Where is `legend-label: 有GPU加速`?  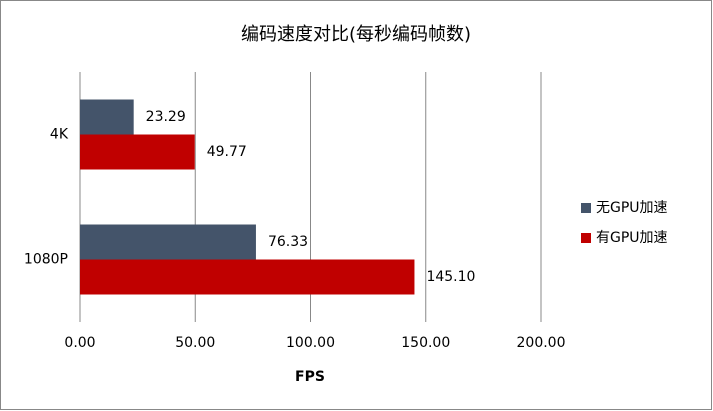
legend-label: 有GPU加速 is located at coordinates (632, 238).